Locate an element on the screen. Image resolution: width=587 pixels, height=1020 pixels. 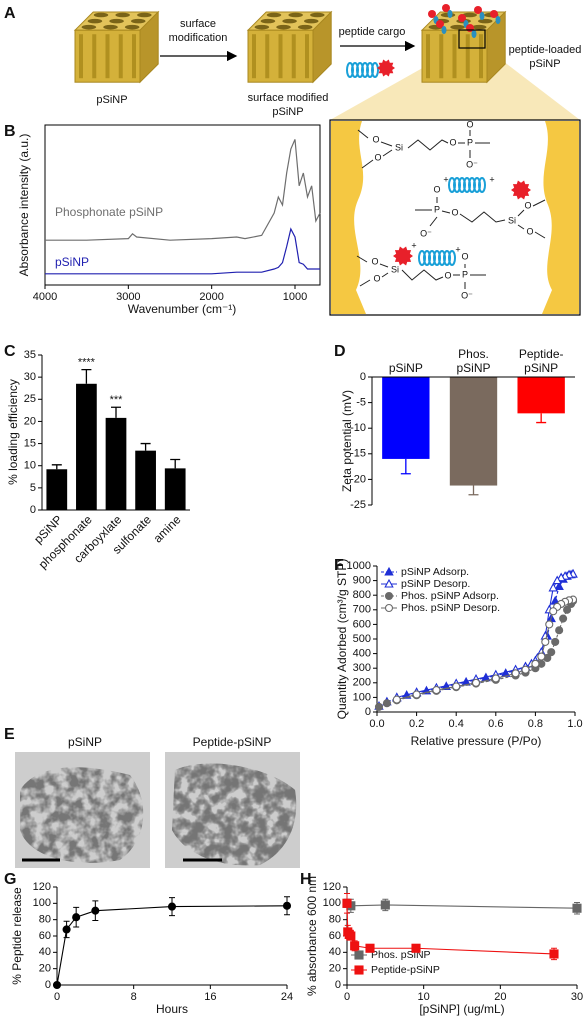
pore-wall is located at coordinates (348, 217).